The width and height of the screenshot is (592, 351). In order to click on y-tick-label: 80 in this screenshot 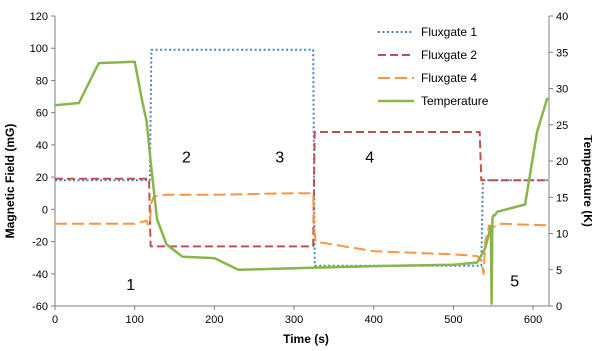, I will do `click(42, 81)`.